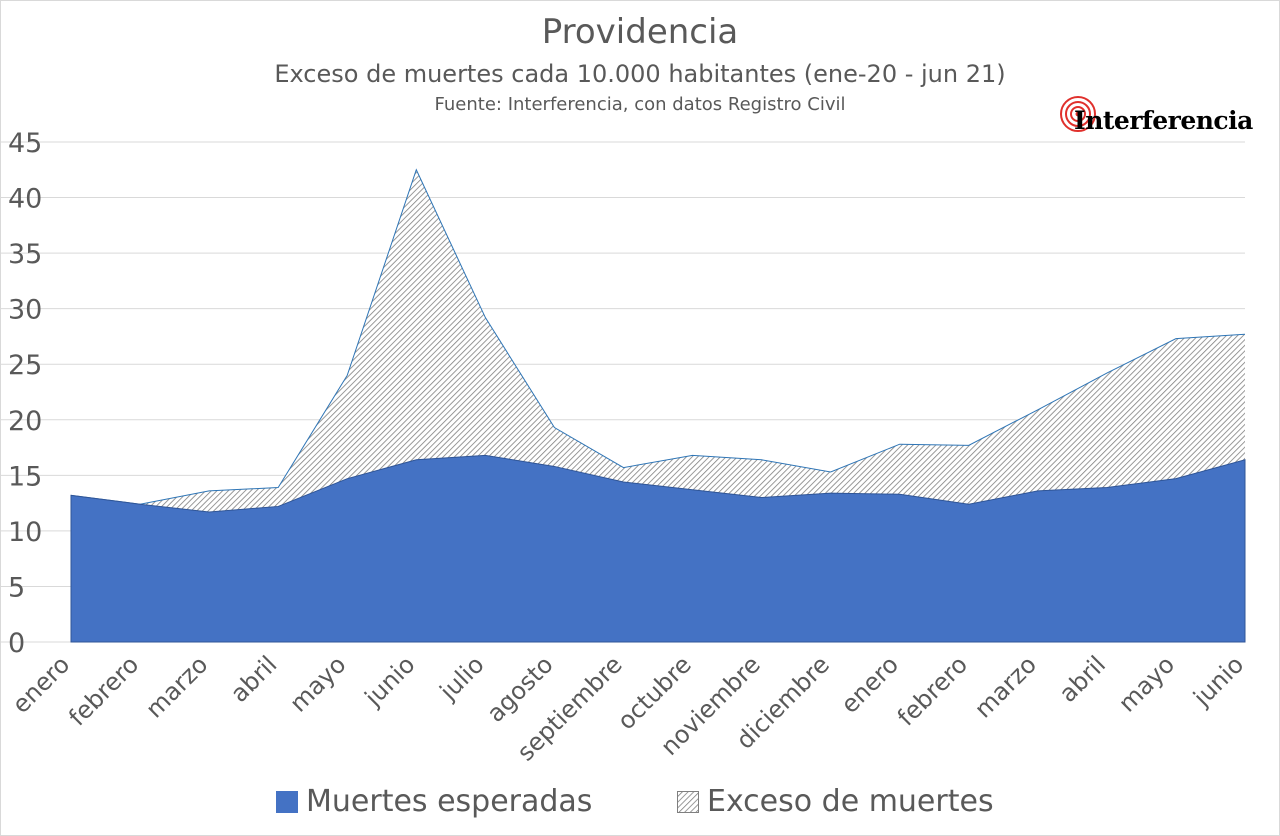 This screenshot has width=1280, height=836. What do you see at coordinates (688, 801) in the screenshot?
I see `legend-swatch-excess` at bounding box center [688, 801].